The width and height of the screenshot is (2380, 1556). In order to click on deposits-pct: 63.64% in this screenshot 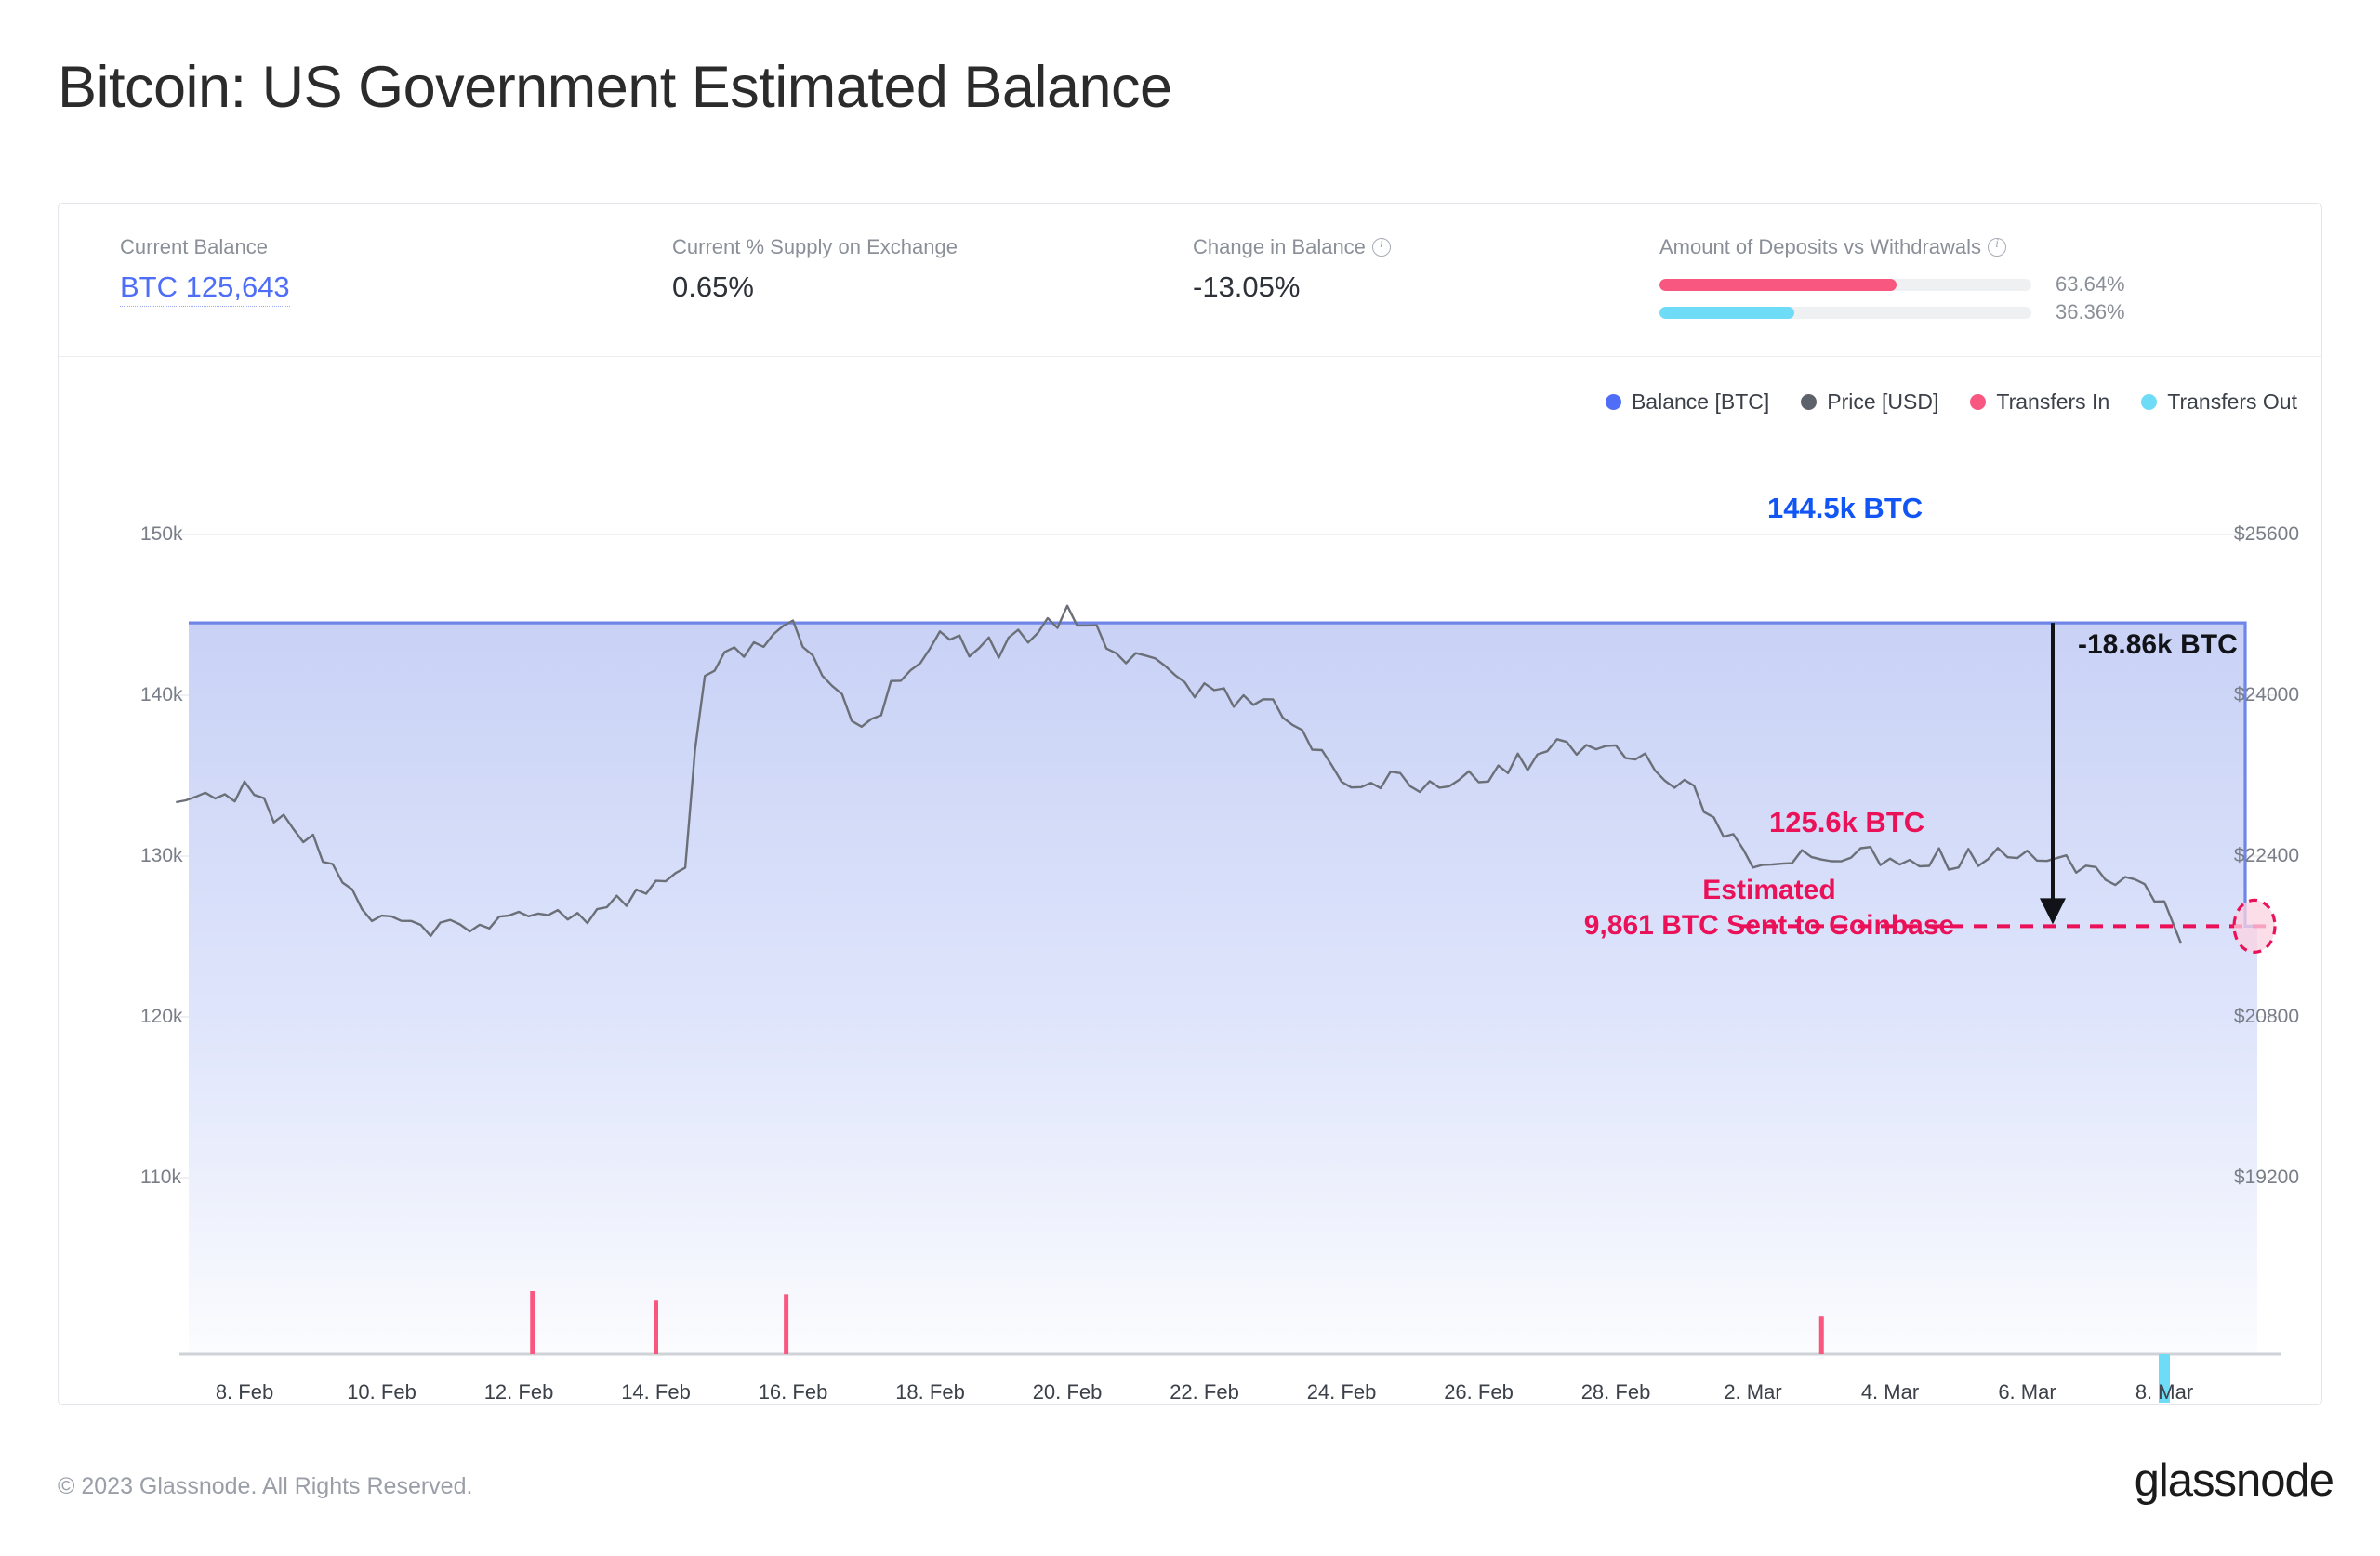, I will do `click(2090, 284)`.